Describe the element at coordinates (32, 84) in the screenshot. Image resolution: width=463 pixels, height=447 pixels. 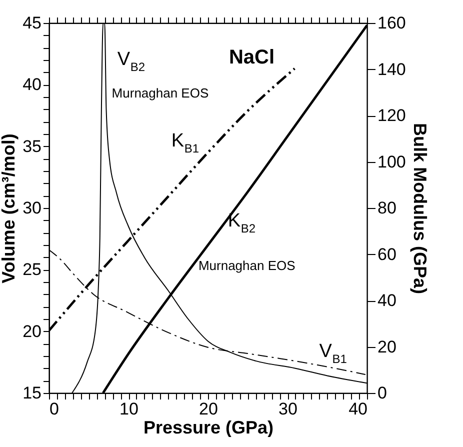
I see `y-tick-label: 40` at that location.